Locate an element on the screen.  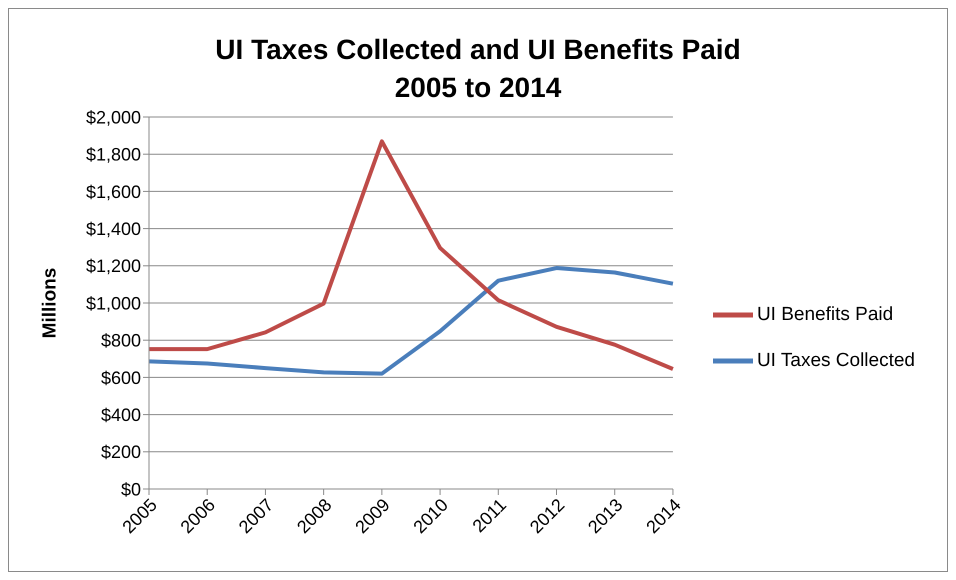
y-tick-label: $200 is located at coordinates (120, 452).